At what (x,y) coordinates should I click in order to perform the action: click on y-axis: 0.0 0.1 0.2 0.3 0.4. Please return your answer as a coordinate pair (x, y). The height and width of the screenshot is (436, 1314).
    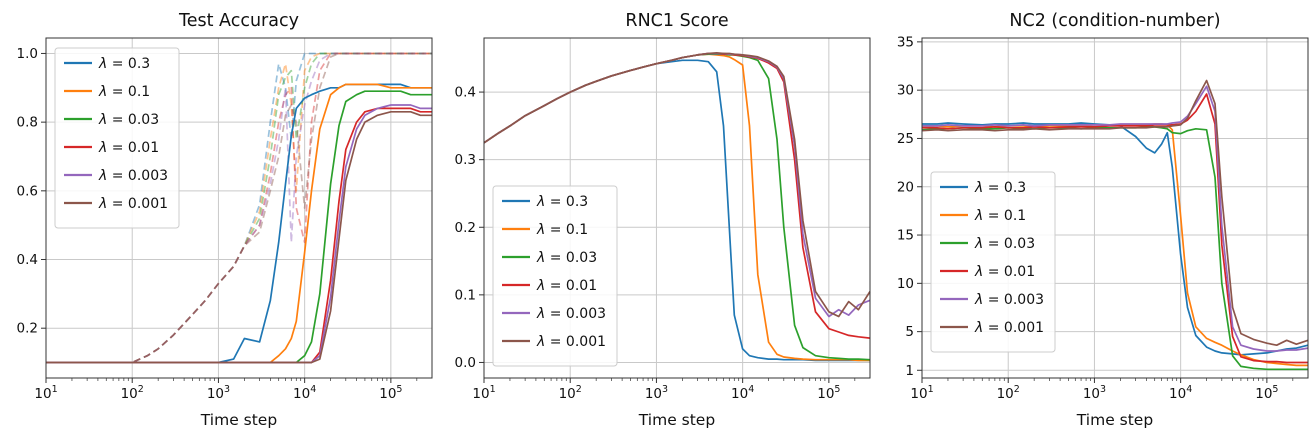
    Looking at the image, I should click on (469, 228).